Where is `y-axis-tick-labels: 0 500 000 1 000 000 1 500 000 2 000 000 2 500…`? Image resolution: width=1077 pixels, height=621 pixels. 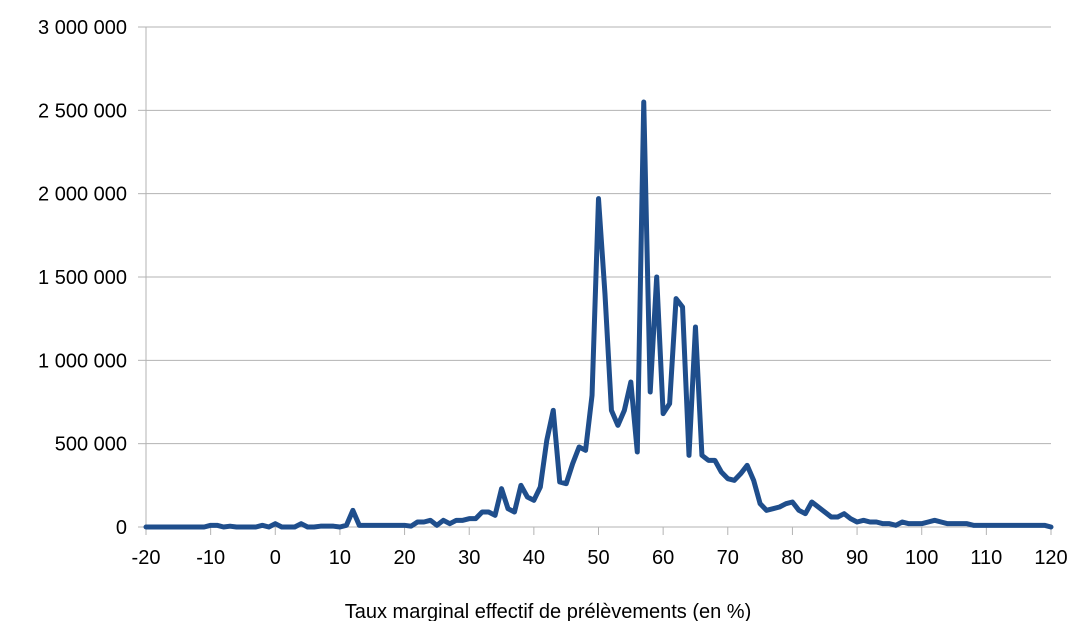
y-axis-tick-labels: 0 500 000 1 000 000 1 500 000 2 000 000 2 500… is located at coordinates (82, 278).